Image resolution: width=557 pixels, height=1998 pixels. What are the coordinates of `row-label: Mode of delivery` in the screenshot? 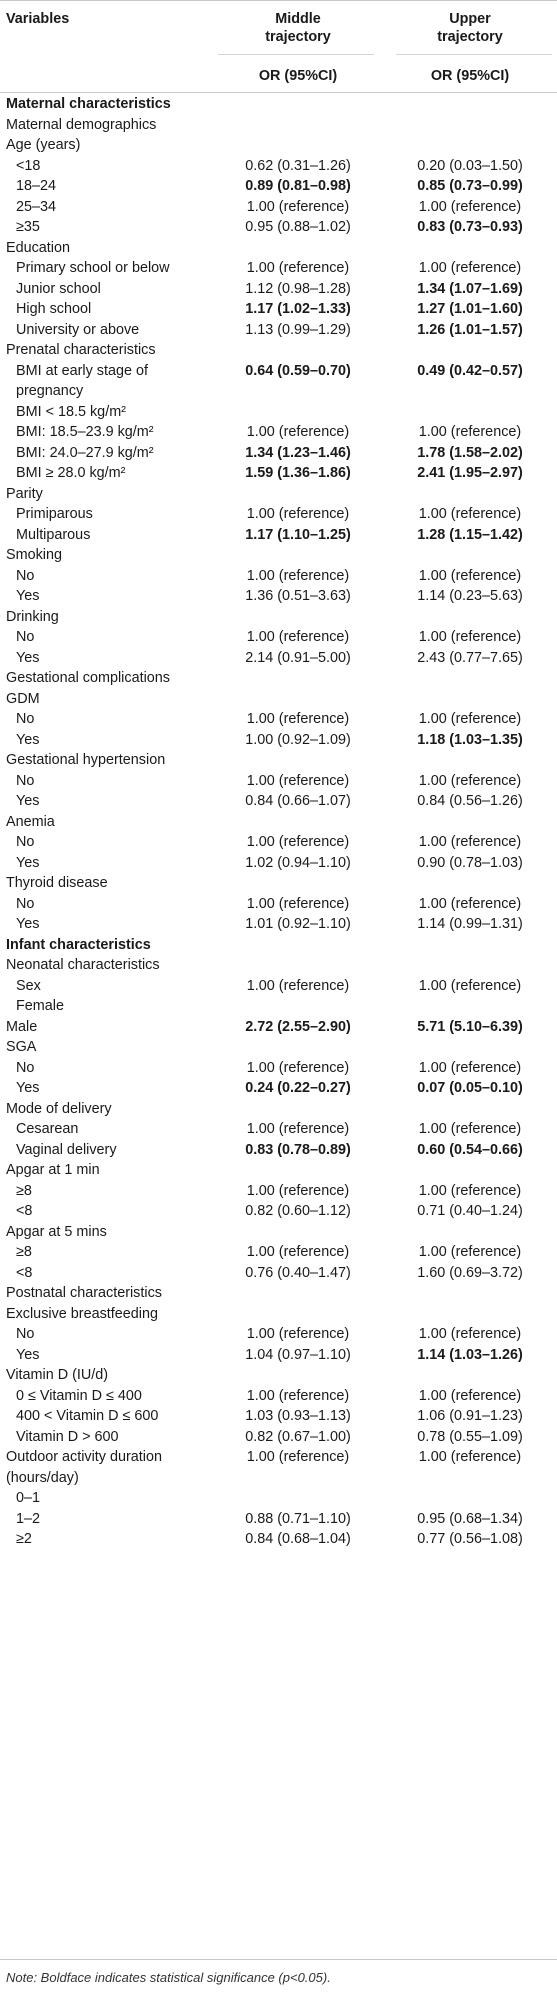 It's located at (59, 1108).